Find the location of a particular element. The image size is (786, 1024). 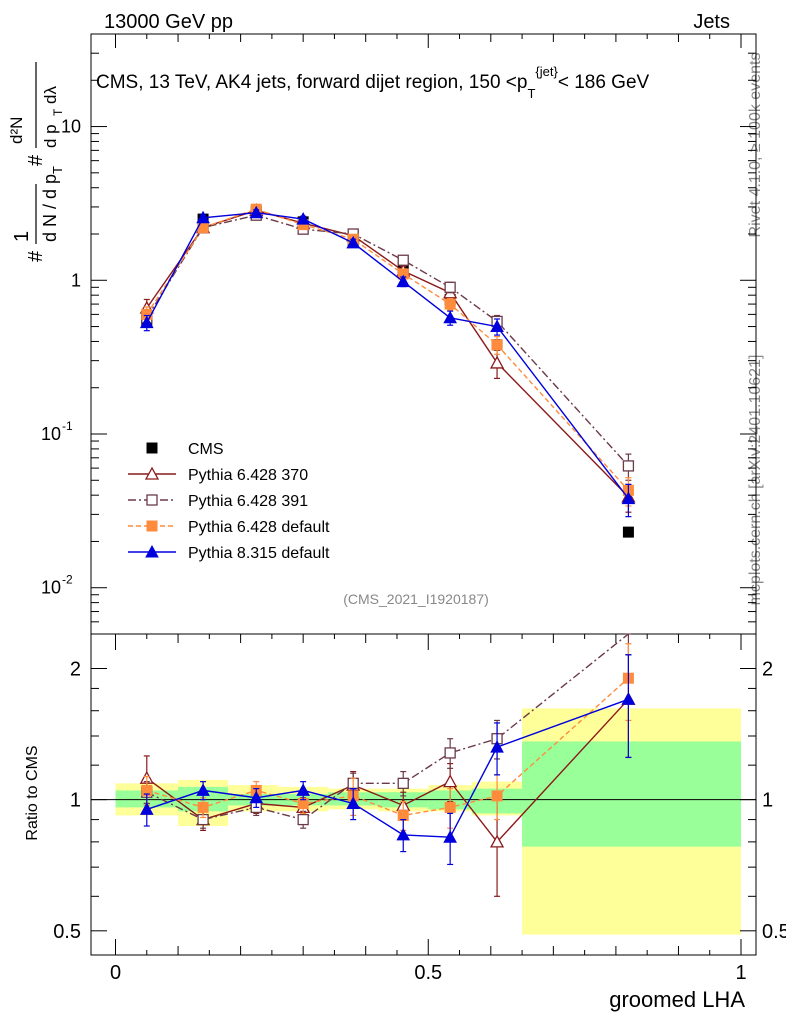

point-cms is located at coordinates (628, 532).